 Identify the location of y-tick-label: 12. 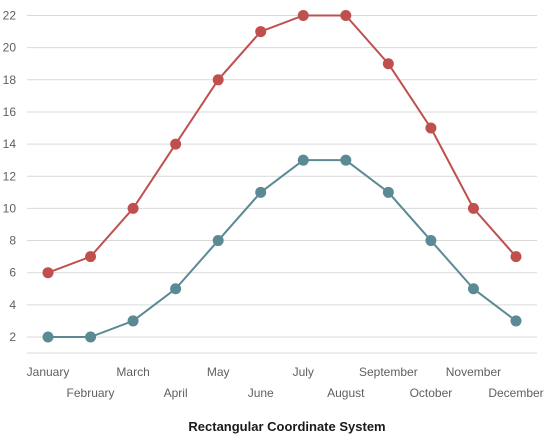
(10, 176).